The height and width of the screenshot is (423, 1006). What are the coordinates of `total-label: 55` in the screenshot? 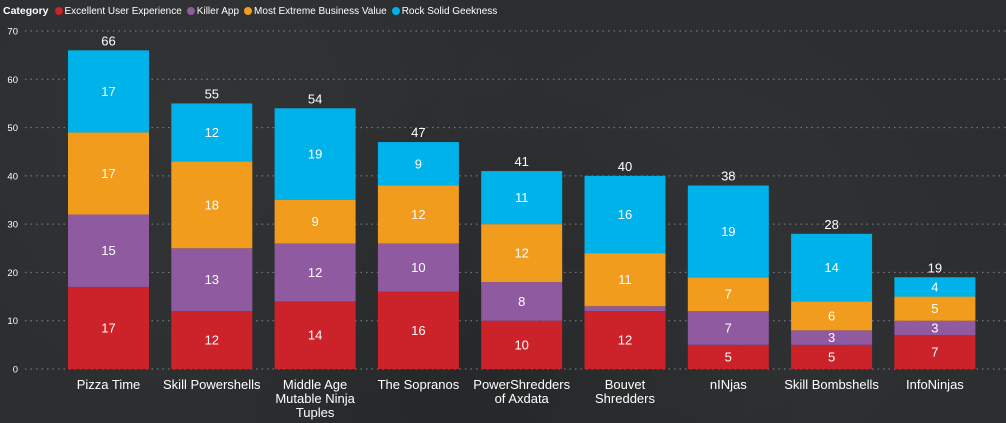 It's located at (212, 93).